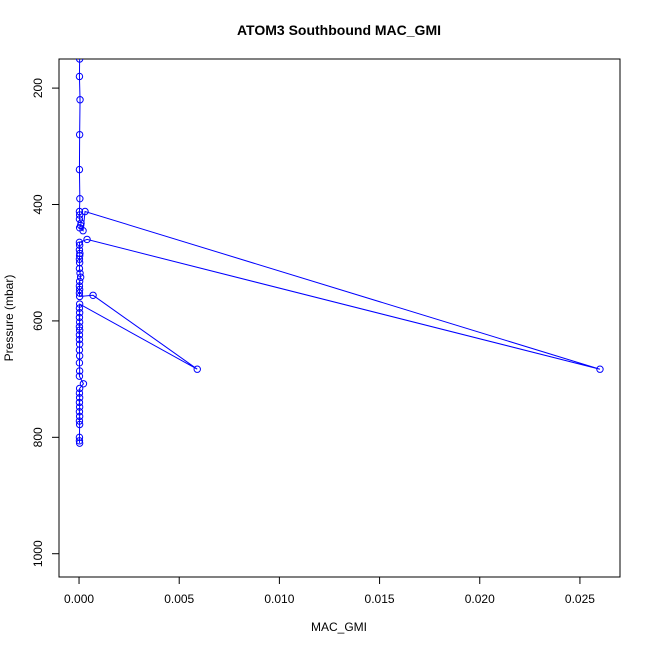 This screenshot has width=650, height=650. I want to click on y-tick-label: 600, so click(38, 321).